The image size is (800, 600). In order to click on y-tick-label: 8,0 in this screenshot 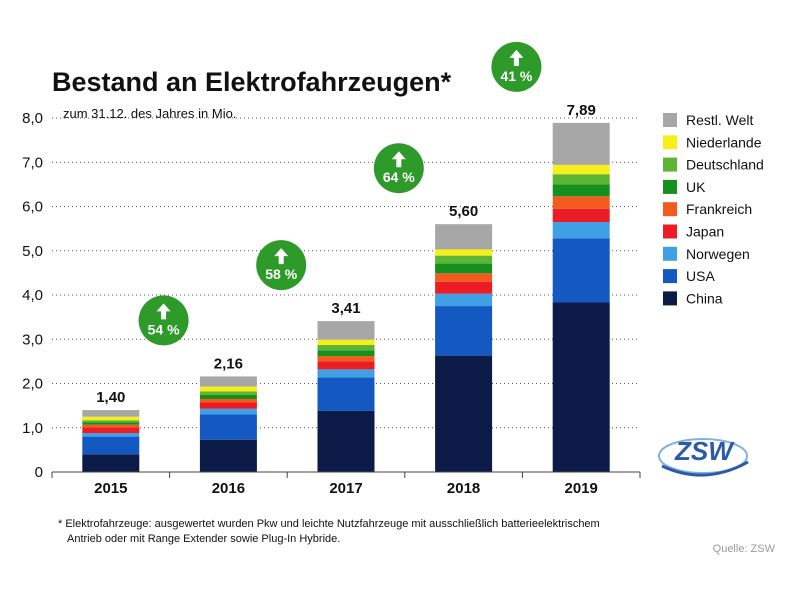, I will do `click(32, 118)`.